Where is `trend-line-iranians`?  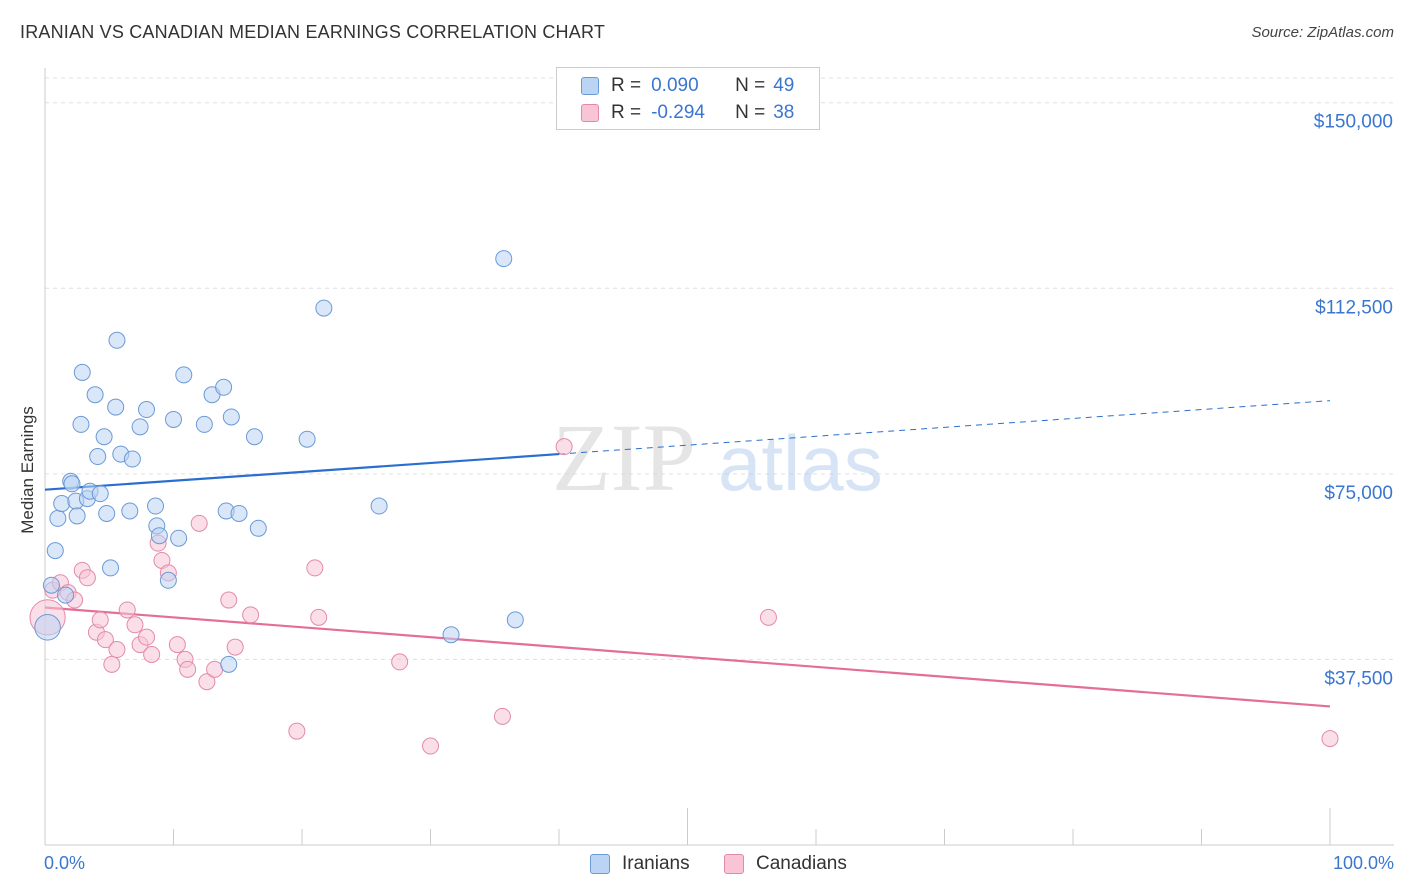 trend-line-iranians is located at coordinates (302, 471).